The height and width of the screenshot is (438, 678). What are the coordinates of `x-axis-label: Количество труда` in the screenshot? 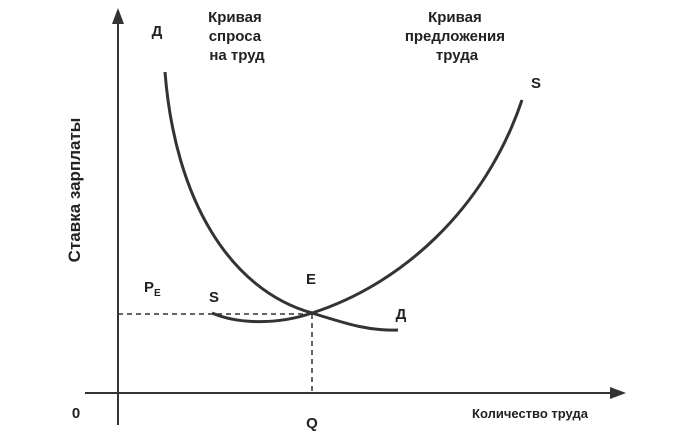 It's located at (530, 413).